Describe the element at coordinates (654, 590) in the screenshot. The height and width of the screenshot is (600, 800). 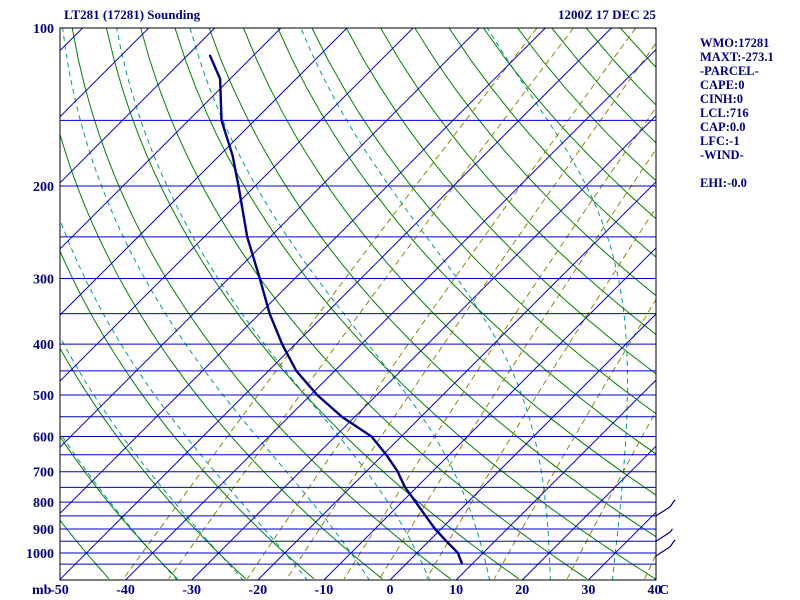
I see `svg-text: 40` at that location.